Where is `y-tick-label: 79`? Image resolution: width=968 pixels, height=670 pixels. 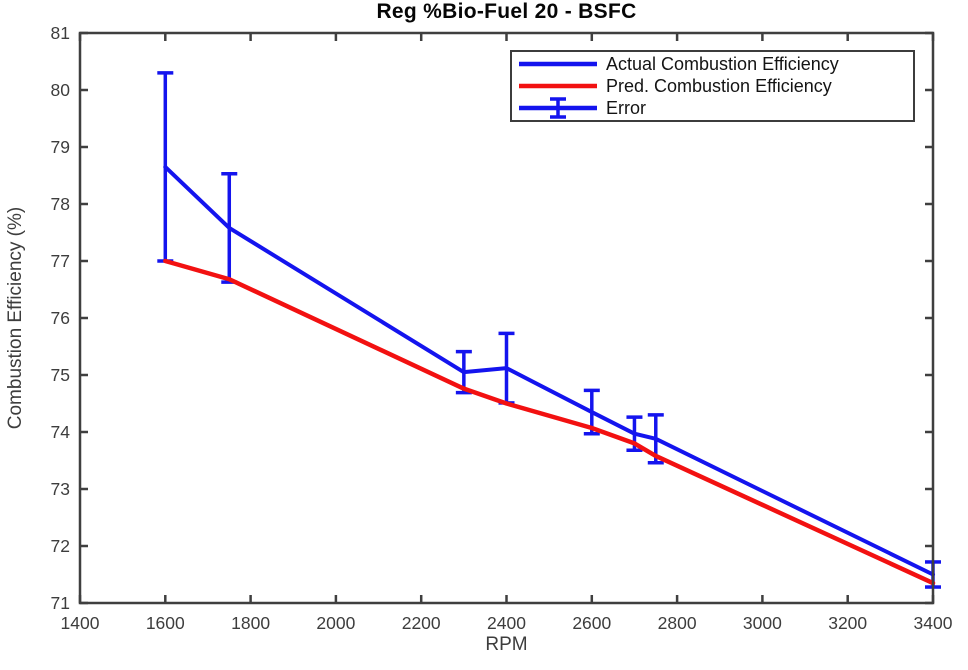 y-tick-label: 79 is located at coordinates (60, 147).